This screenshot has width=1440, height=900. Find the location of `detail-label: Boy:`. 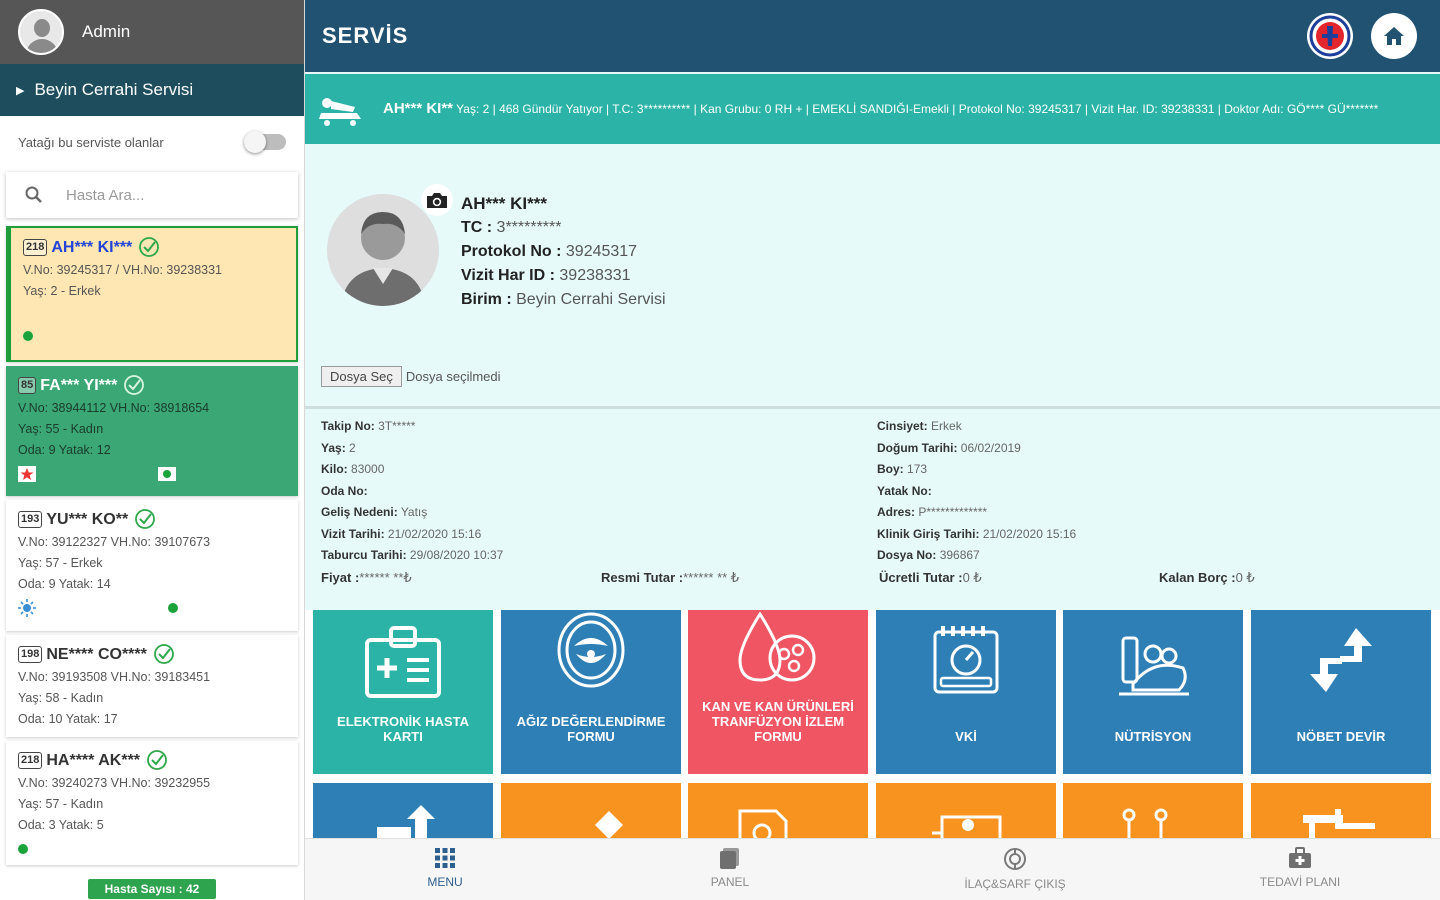

detail-label: Boy: is located at coordinates (890, 469).